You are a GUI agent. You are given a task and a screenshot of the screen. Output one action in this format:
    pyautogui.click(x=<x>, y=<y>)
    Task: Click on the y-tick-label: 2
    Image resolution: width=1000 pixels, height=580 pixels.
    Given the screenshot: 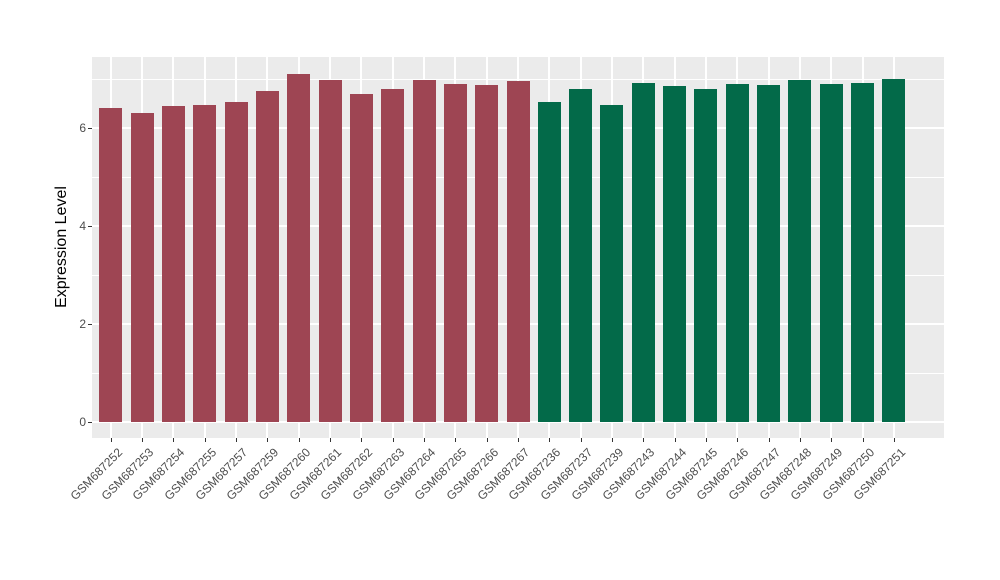 What is the action you would take?
    pyautogui.click(x=82, y=324)
    